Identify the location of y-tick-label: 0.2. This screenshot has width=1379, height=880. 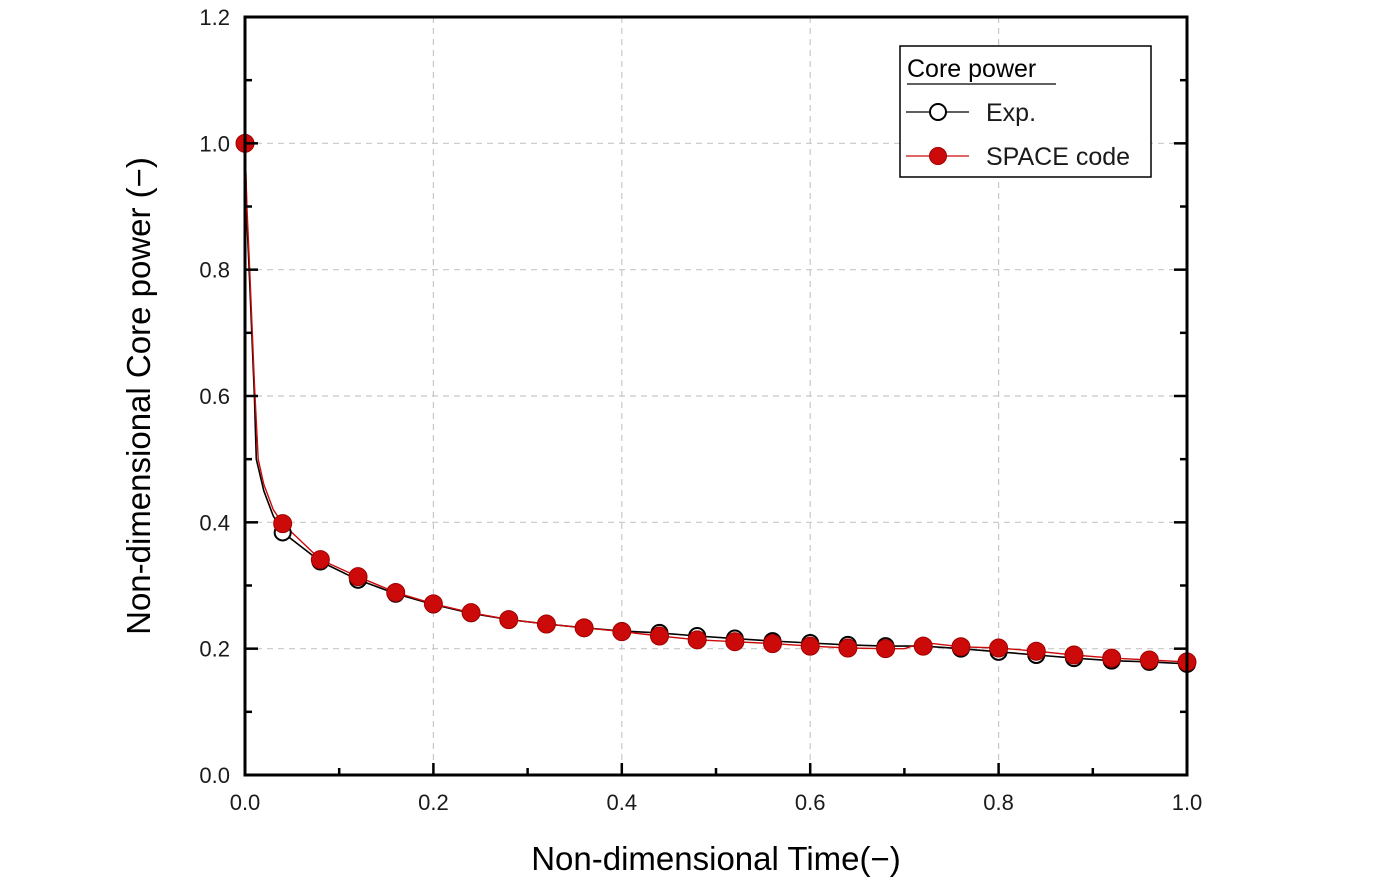
(214, 649).